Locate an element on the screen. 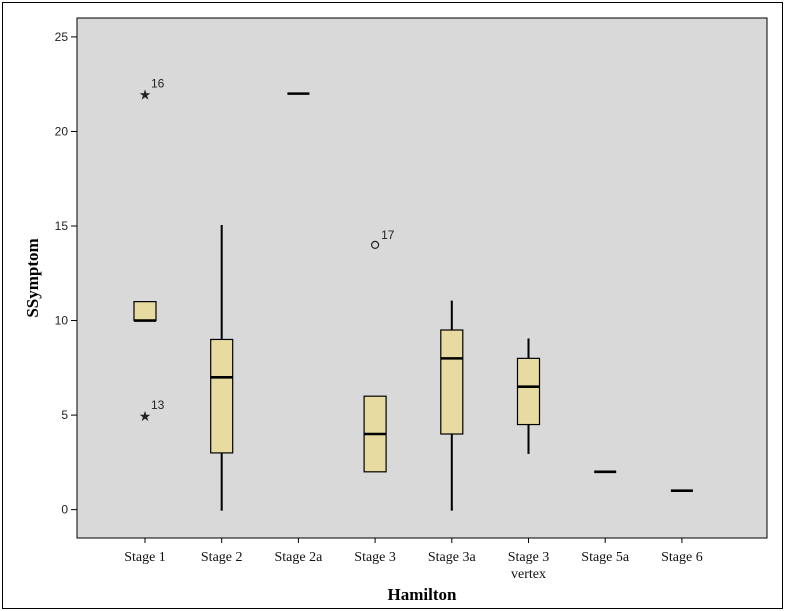 This screenshot has width=785, height=611. outlier-label: 13 is located at coordinates (158, 405).